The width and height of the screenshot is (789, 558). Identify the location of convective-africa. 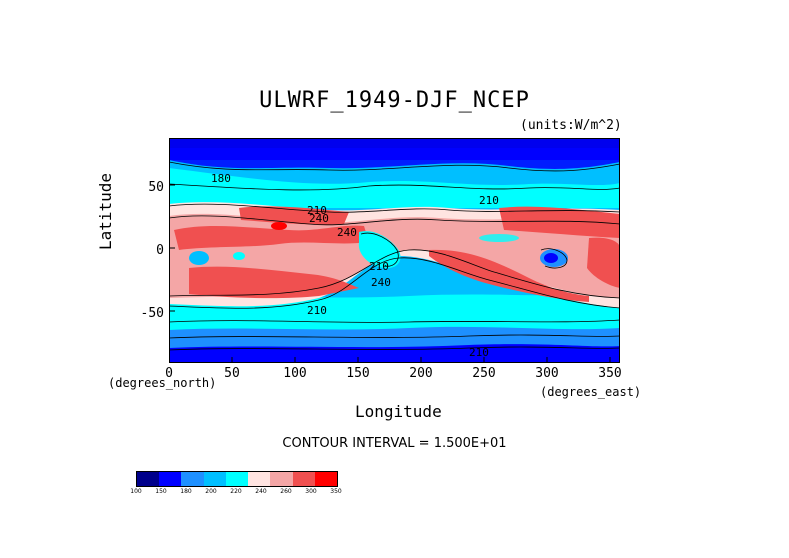
(199, 258).